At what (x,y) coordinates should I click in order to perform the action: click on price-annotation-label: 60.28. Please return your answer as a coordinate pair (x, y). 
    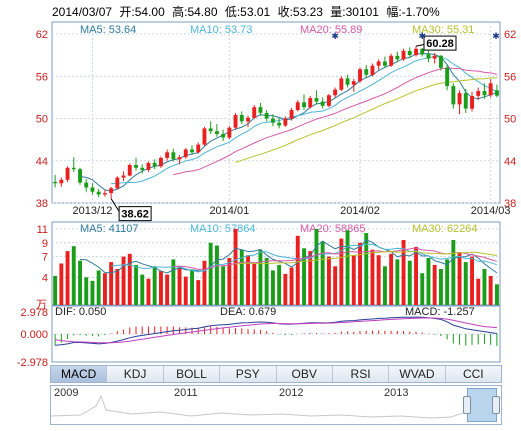
    Looking at the image, I should click on (440, 44).